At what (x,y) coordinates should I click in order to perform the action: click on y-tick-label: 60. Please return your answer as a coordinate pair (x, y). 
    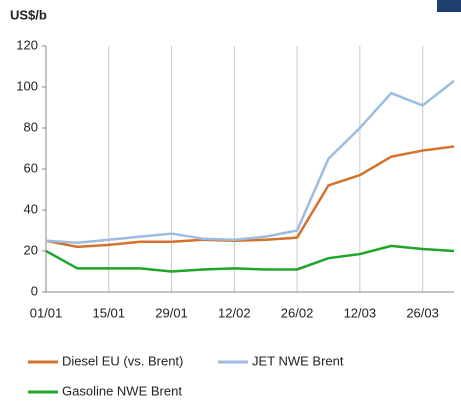
    Looking at the image, I should click on (31, 167).